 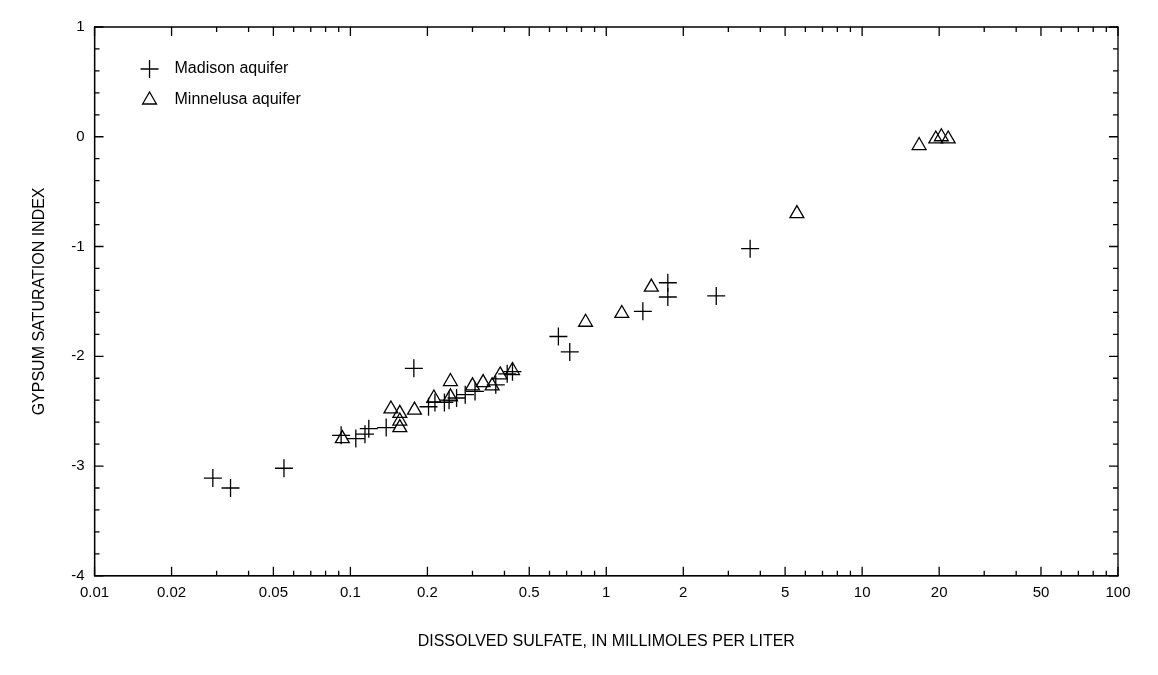 I want to click on x-tick-label: 2, so click(x=683, y=591).